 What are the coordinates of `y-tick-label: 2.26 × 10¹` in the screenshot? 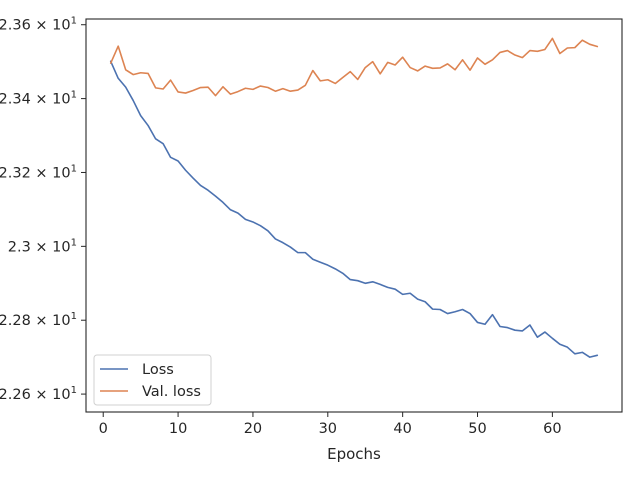 It's located at (38, 394).